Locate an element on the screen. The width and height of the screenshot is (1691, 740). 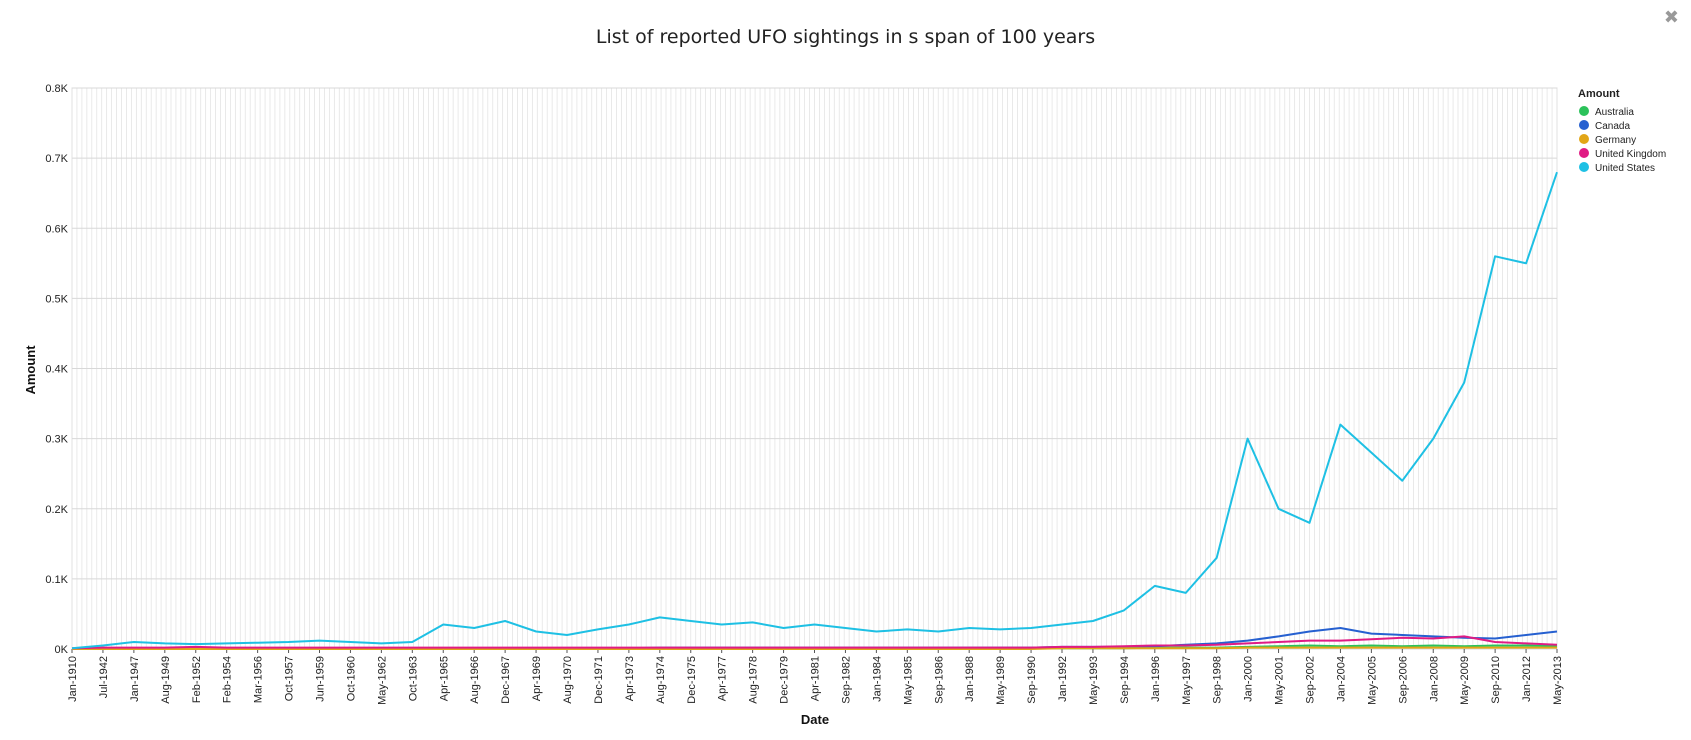
legend-label: Germany is located at coordinates (1615, 140).